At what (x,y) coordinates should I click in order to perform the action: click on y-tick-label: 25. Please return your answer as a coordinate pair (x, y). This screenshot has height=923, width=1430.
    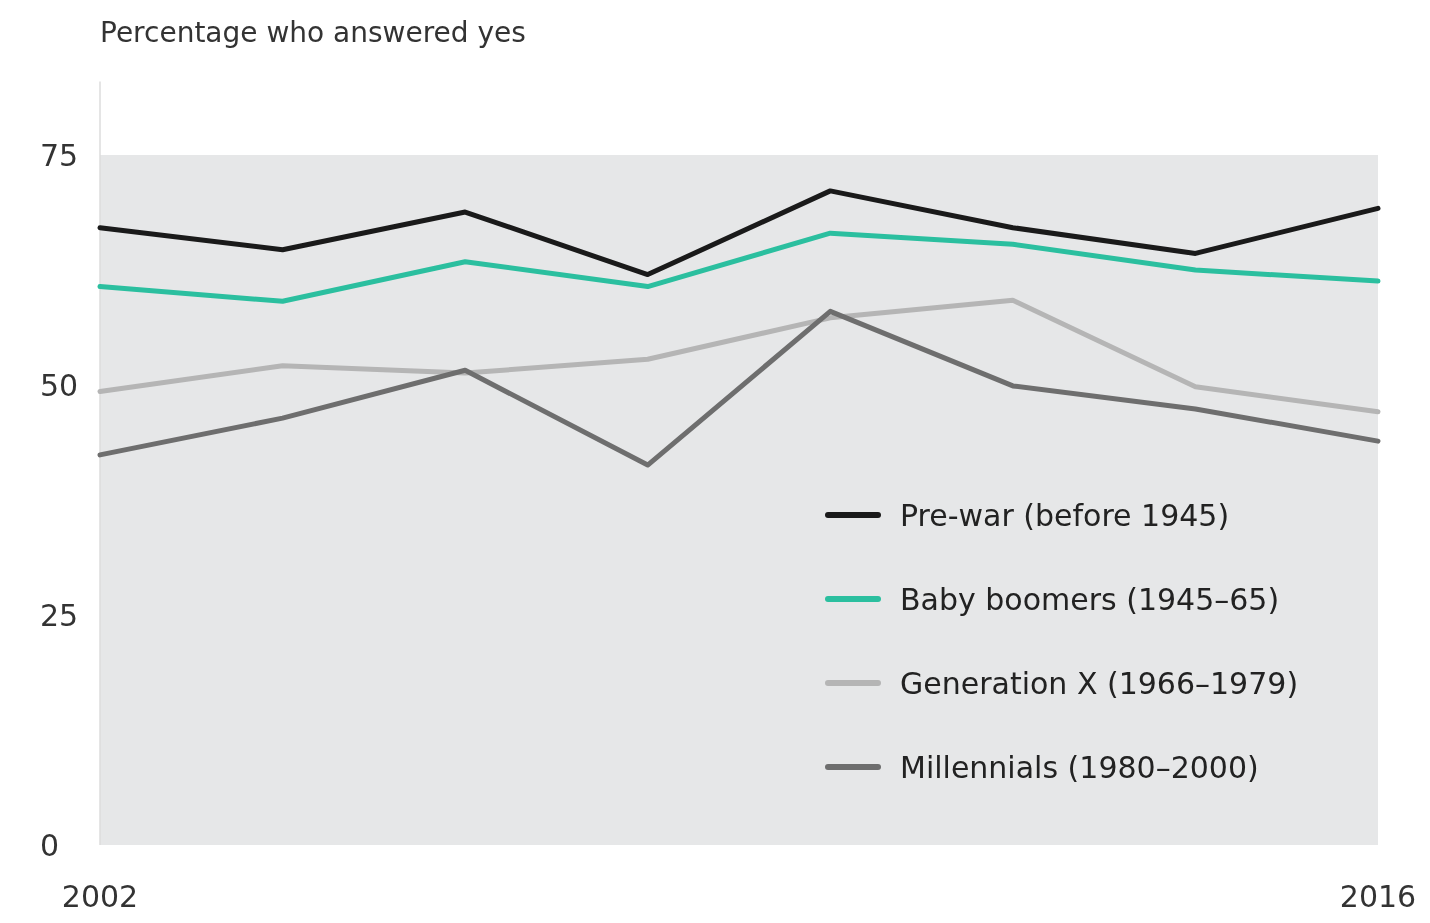
    Looking at the image, I should click on (59, 615).